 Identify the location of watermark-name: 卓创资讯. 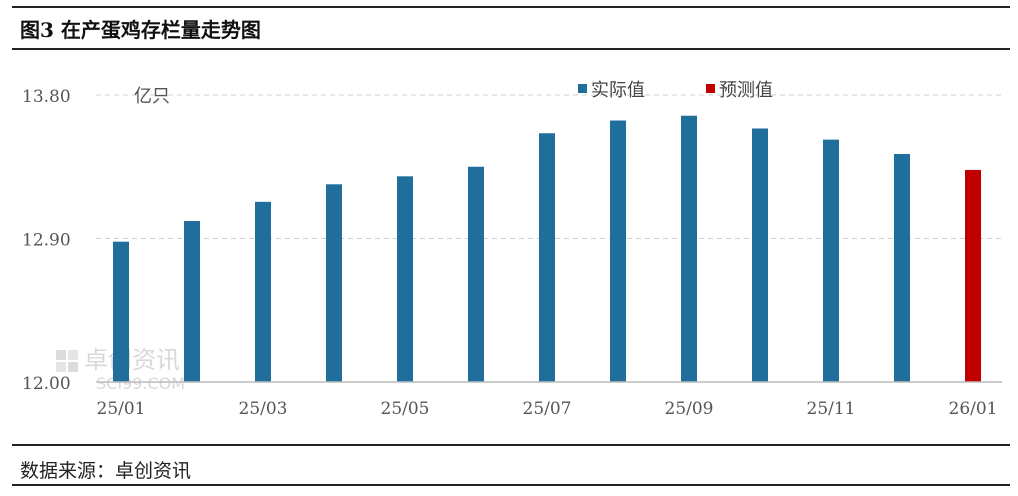
(132, 360).